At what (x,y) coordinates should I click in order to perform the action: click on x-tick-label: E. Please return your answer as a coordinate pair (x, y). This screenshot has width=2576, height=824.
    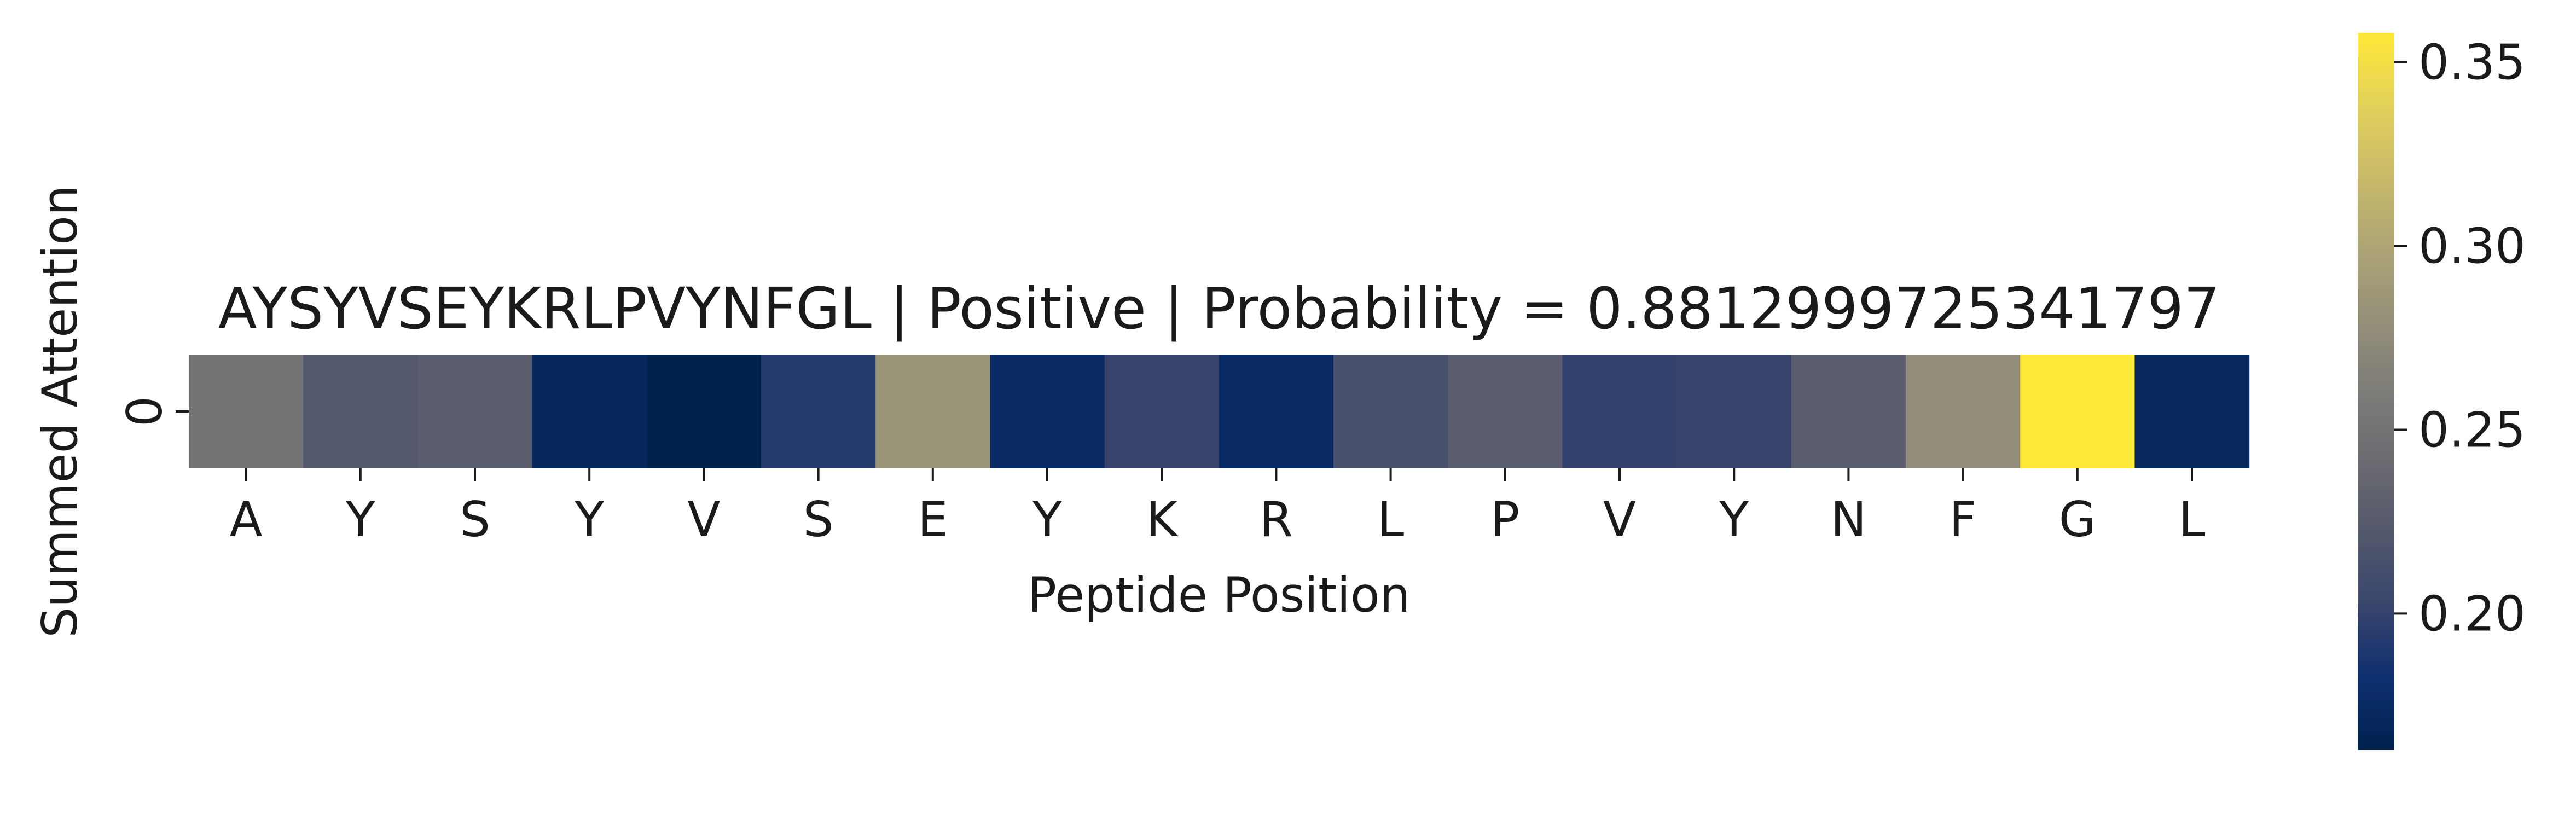
    Looking at the image, I should click on (933, 519).